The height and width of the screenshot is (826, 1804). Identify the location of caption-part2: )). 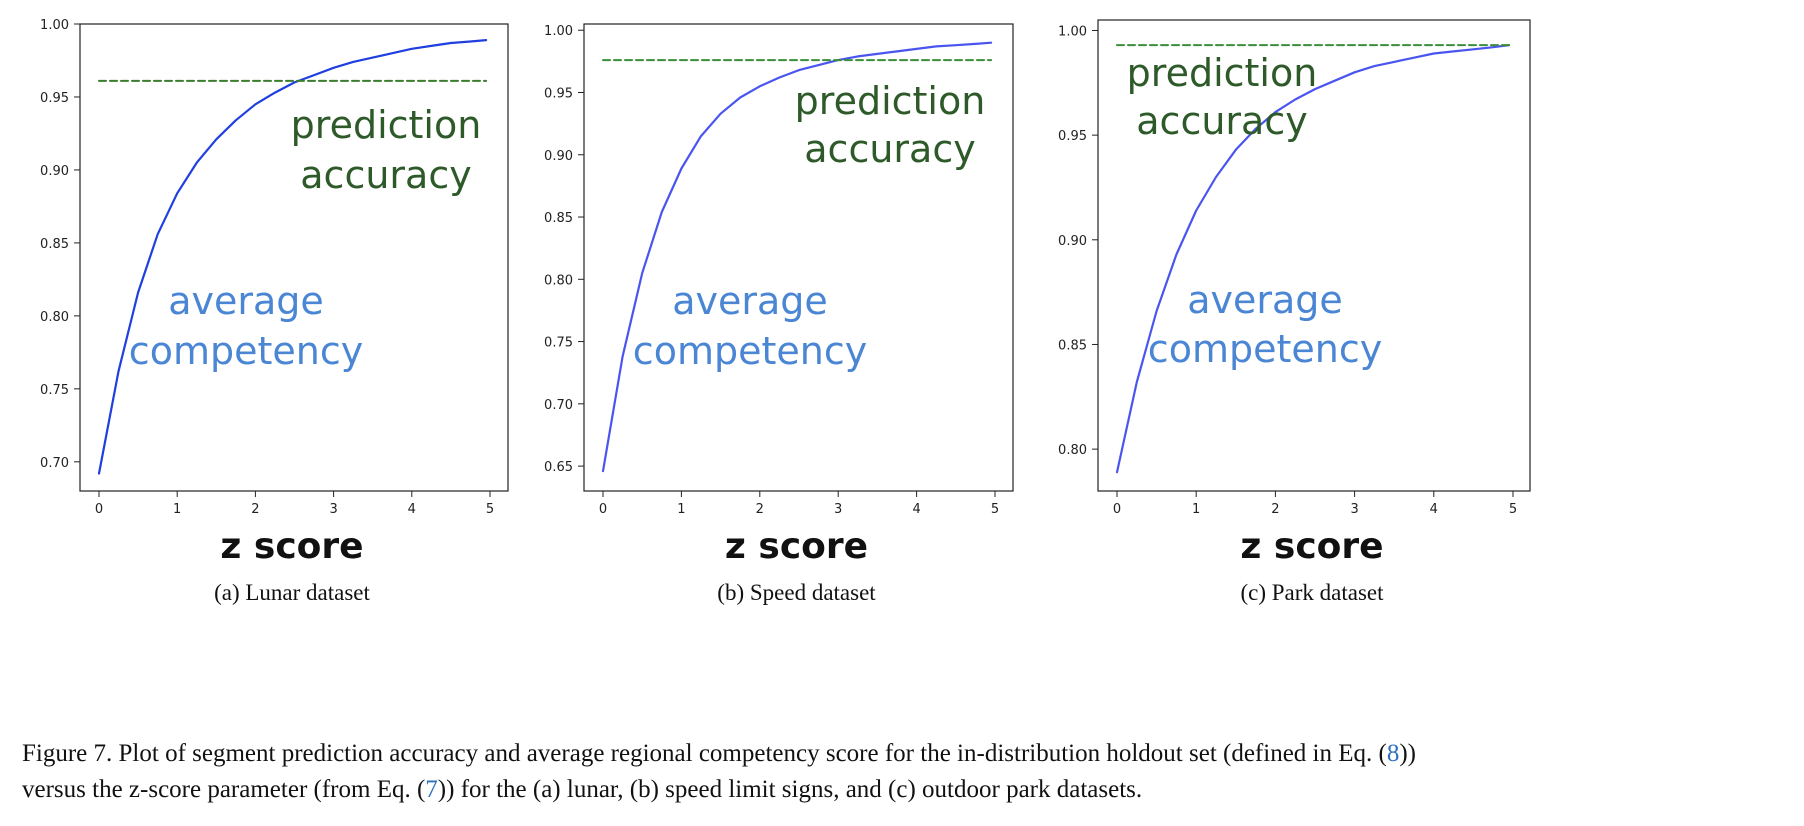
(1407, 753).